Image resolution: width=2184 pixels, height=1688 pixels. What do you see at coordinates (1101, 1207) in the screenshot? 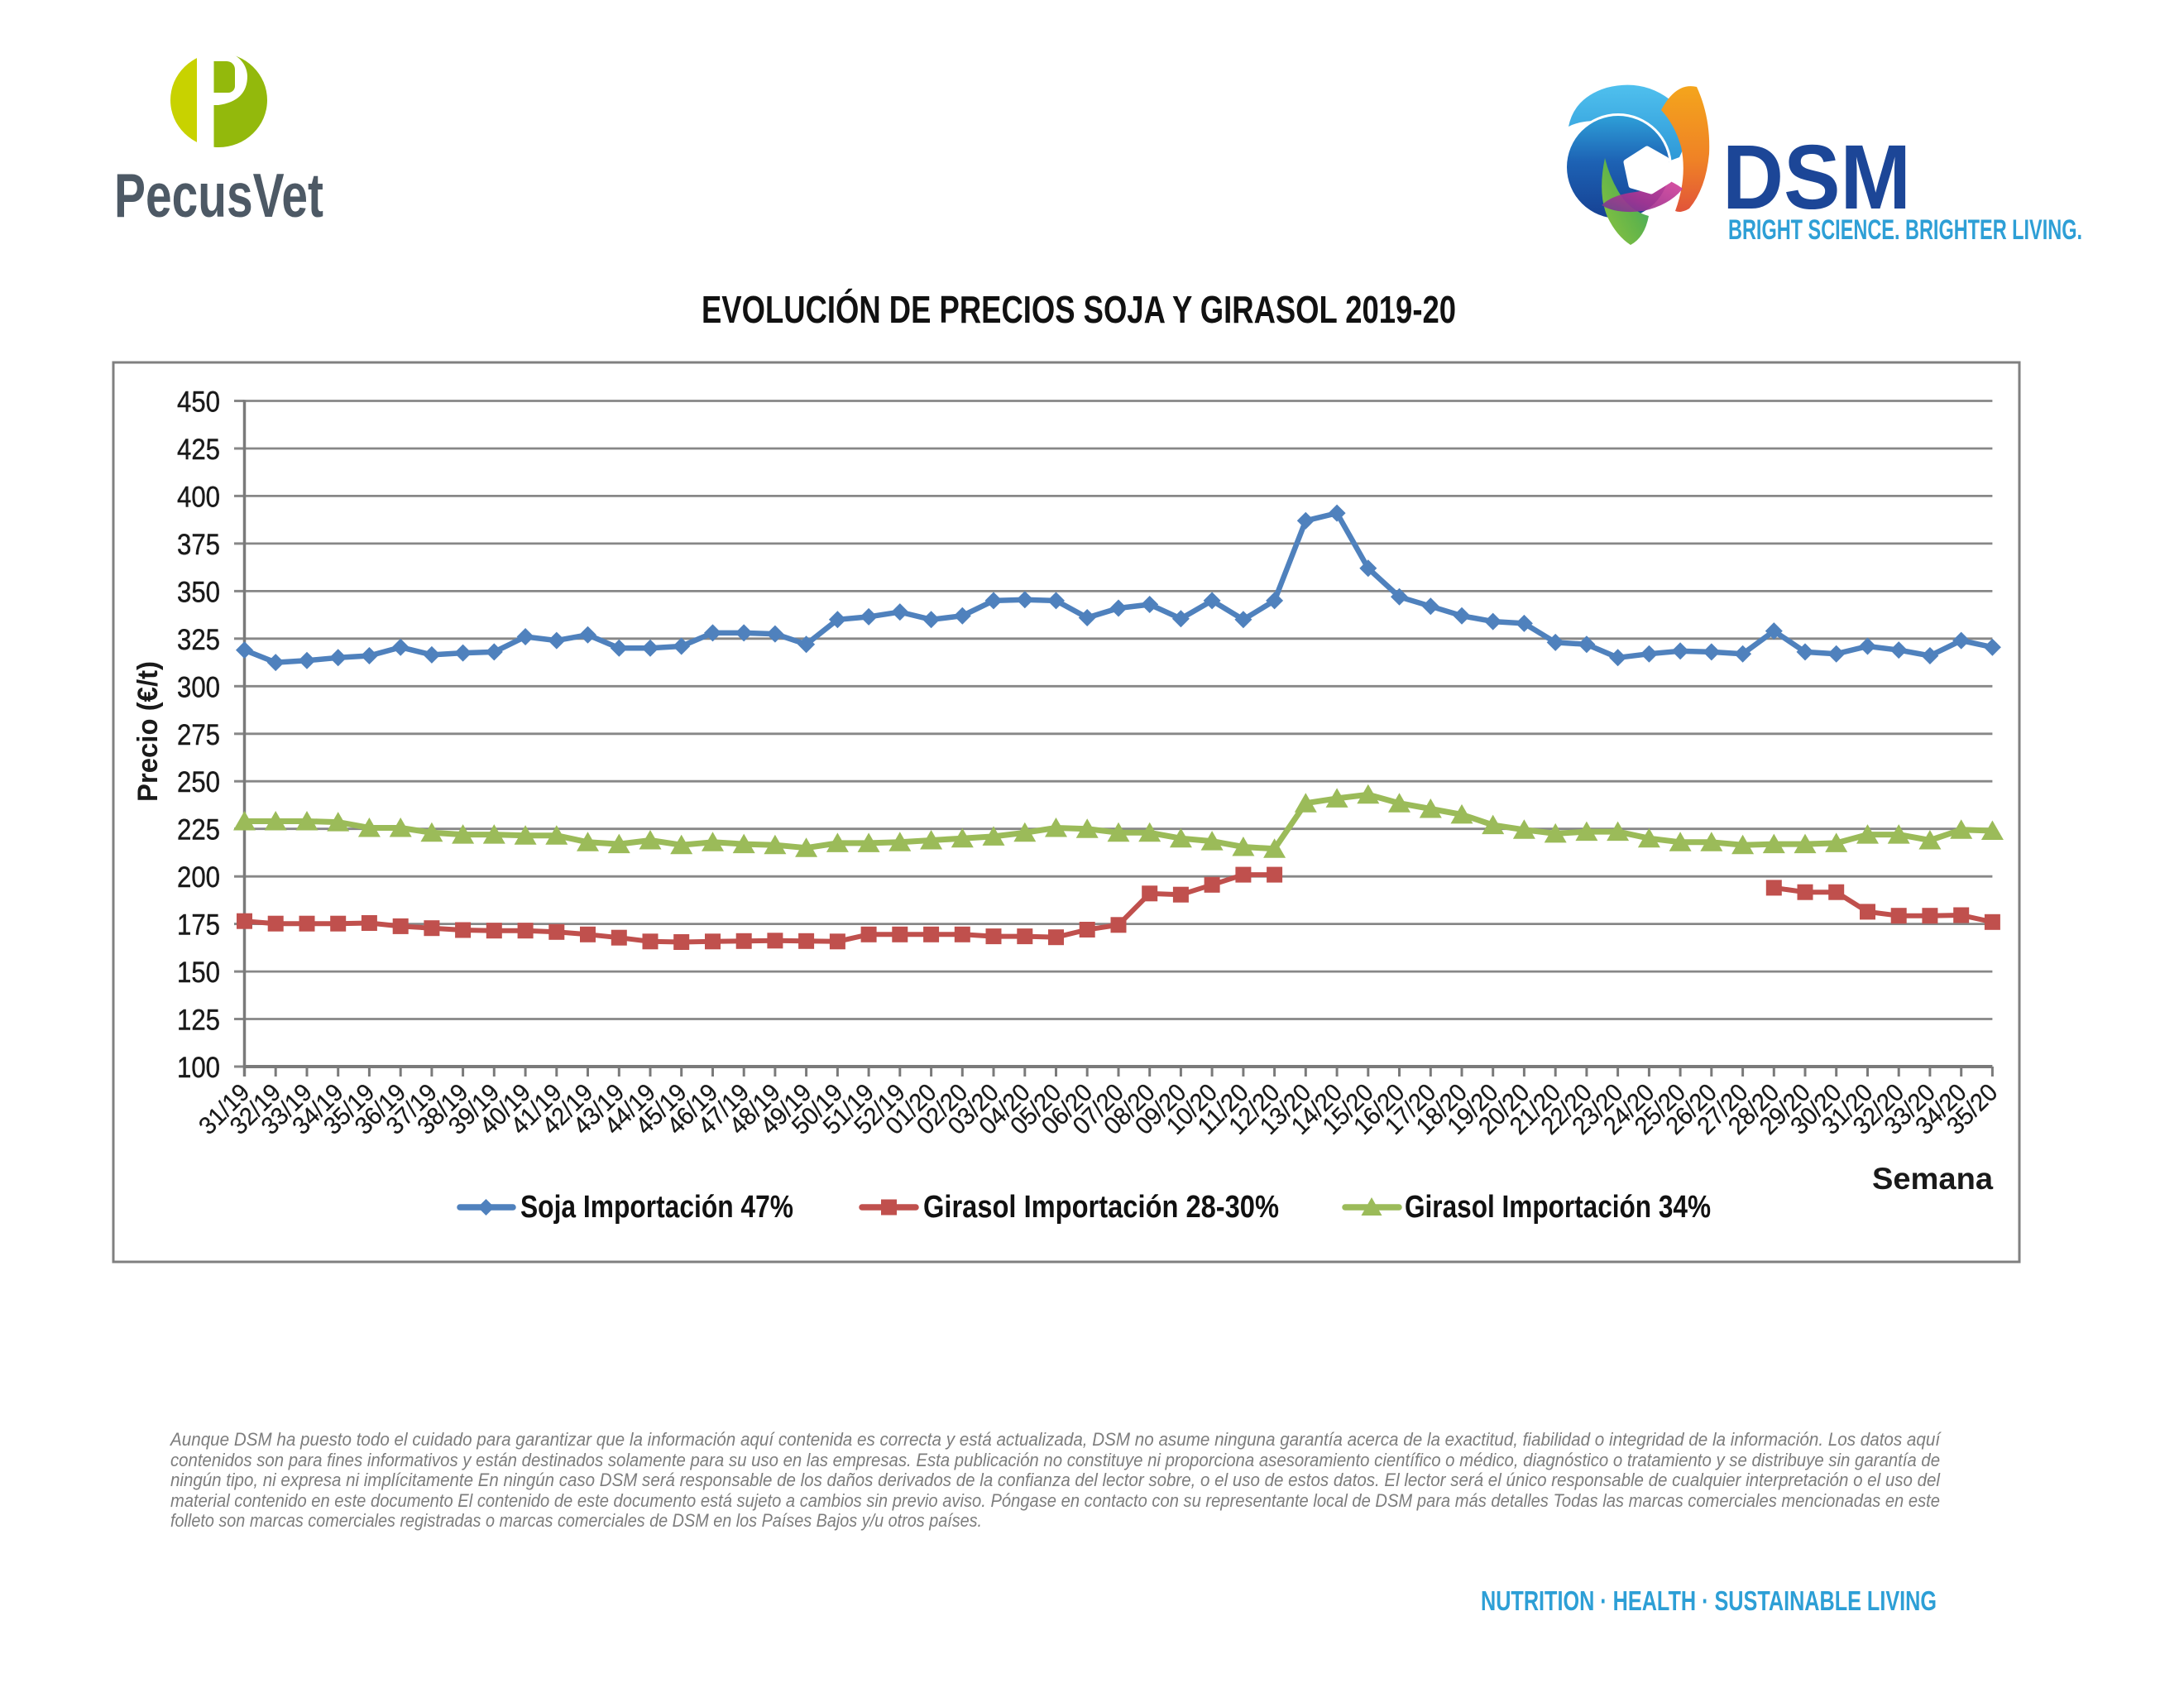
I see `svg-text: Girasol Importación 28-30%` at bounding box center [1101, 1207].